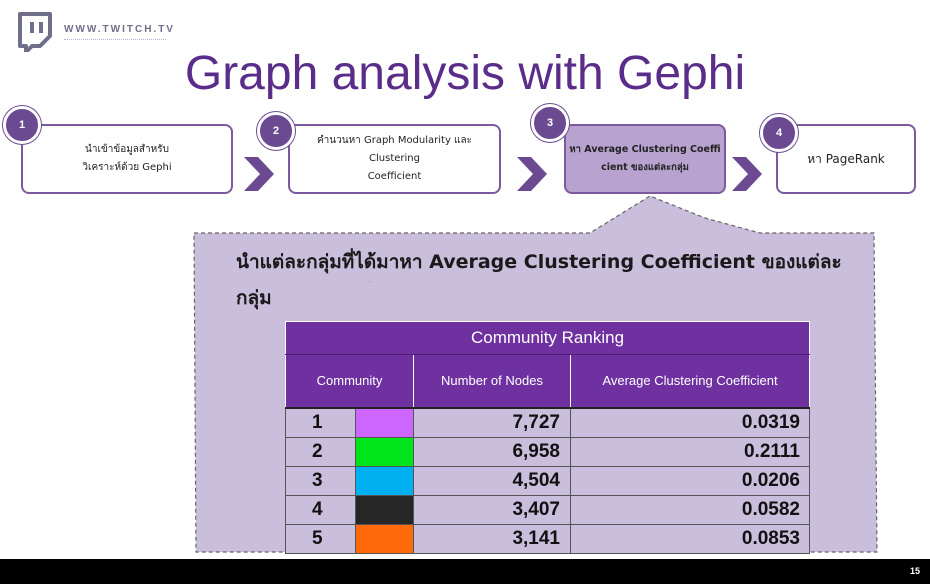 The height and width of the screenshot is (584, 930). What do you see at coordinates (320, 509) in the screenshot?
I see `community-id: 4` at bounding box center [320, 509].